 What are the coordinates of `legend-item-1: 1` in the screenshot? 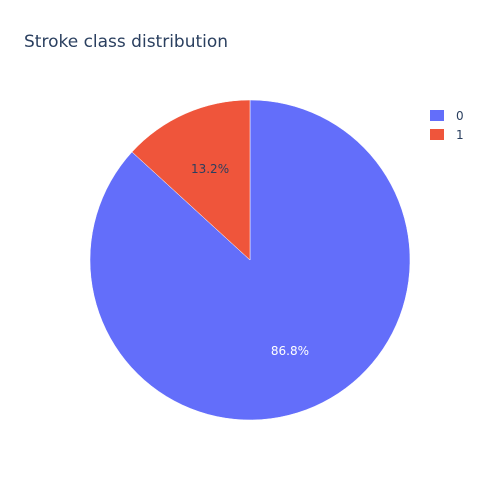 It's located at (447, 134).